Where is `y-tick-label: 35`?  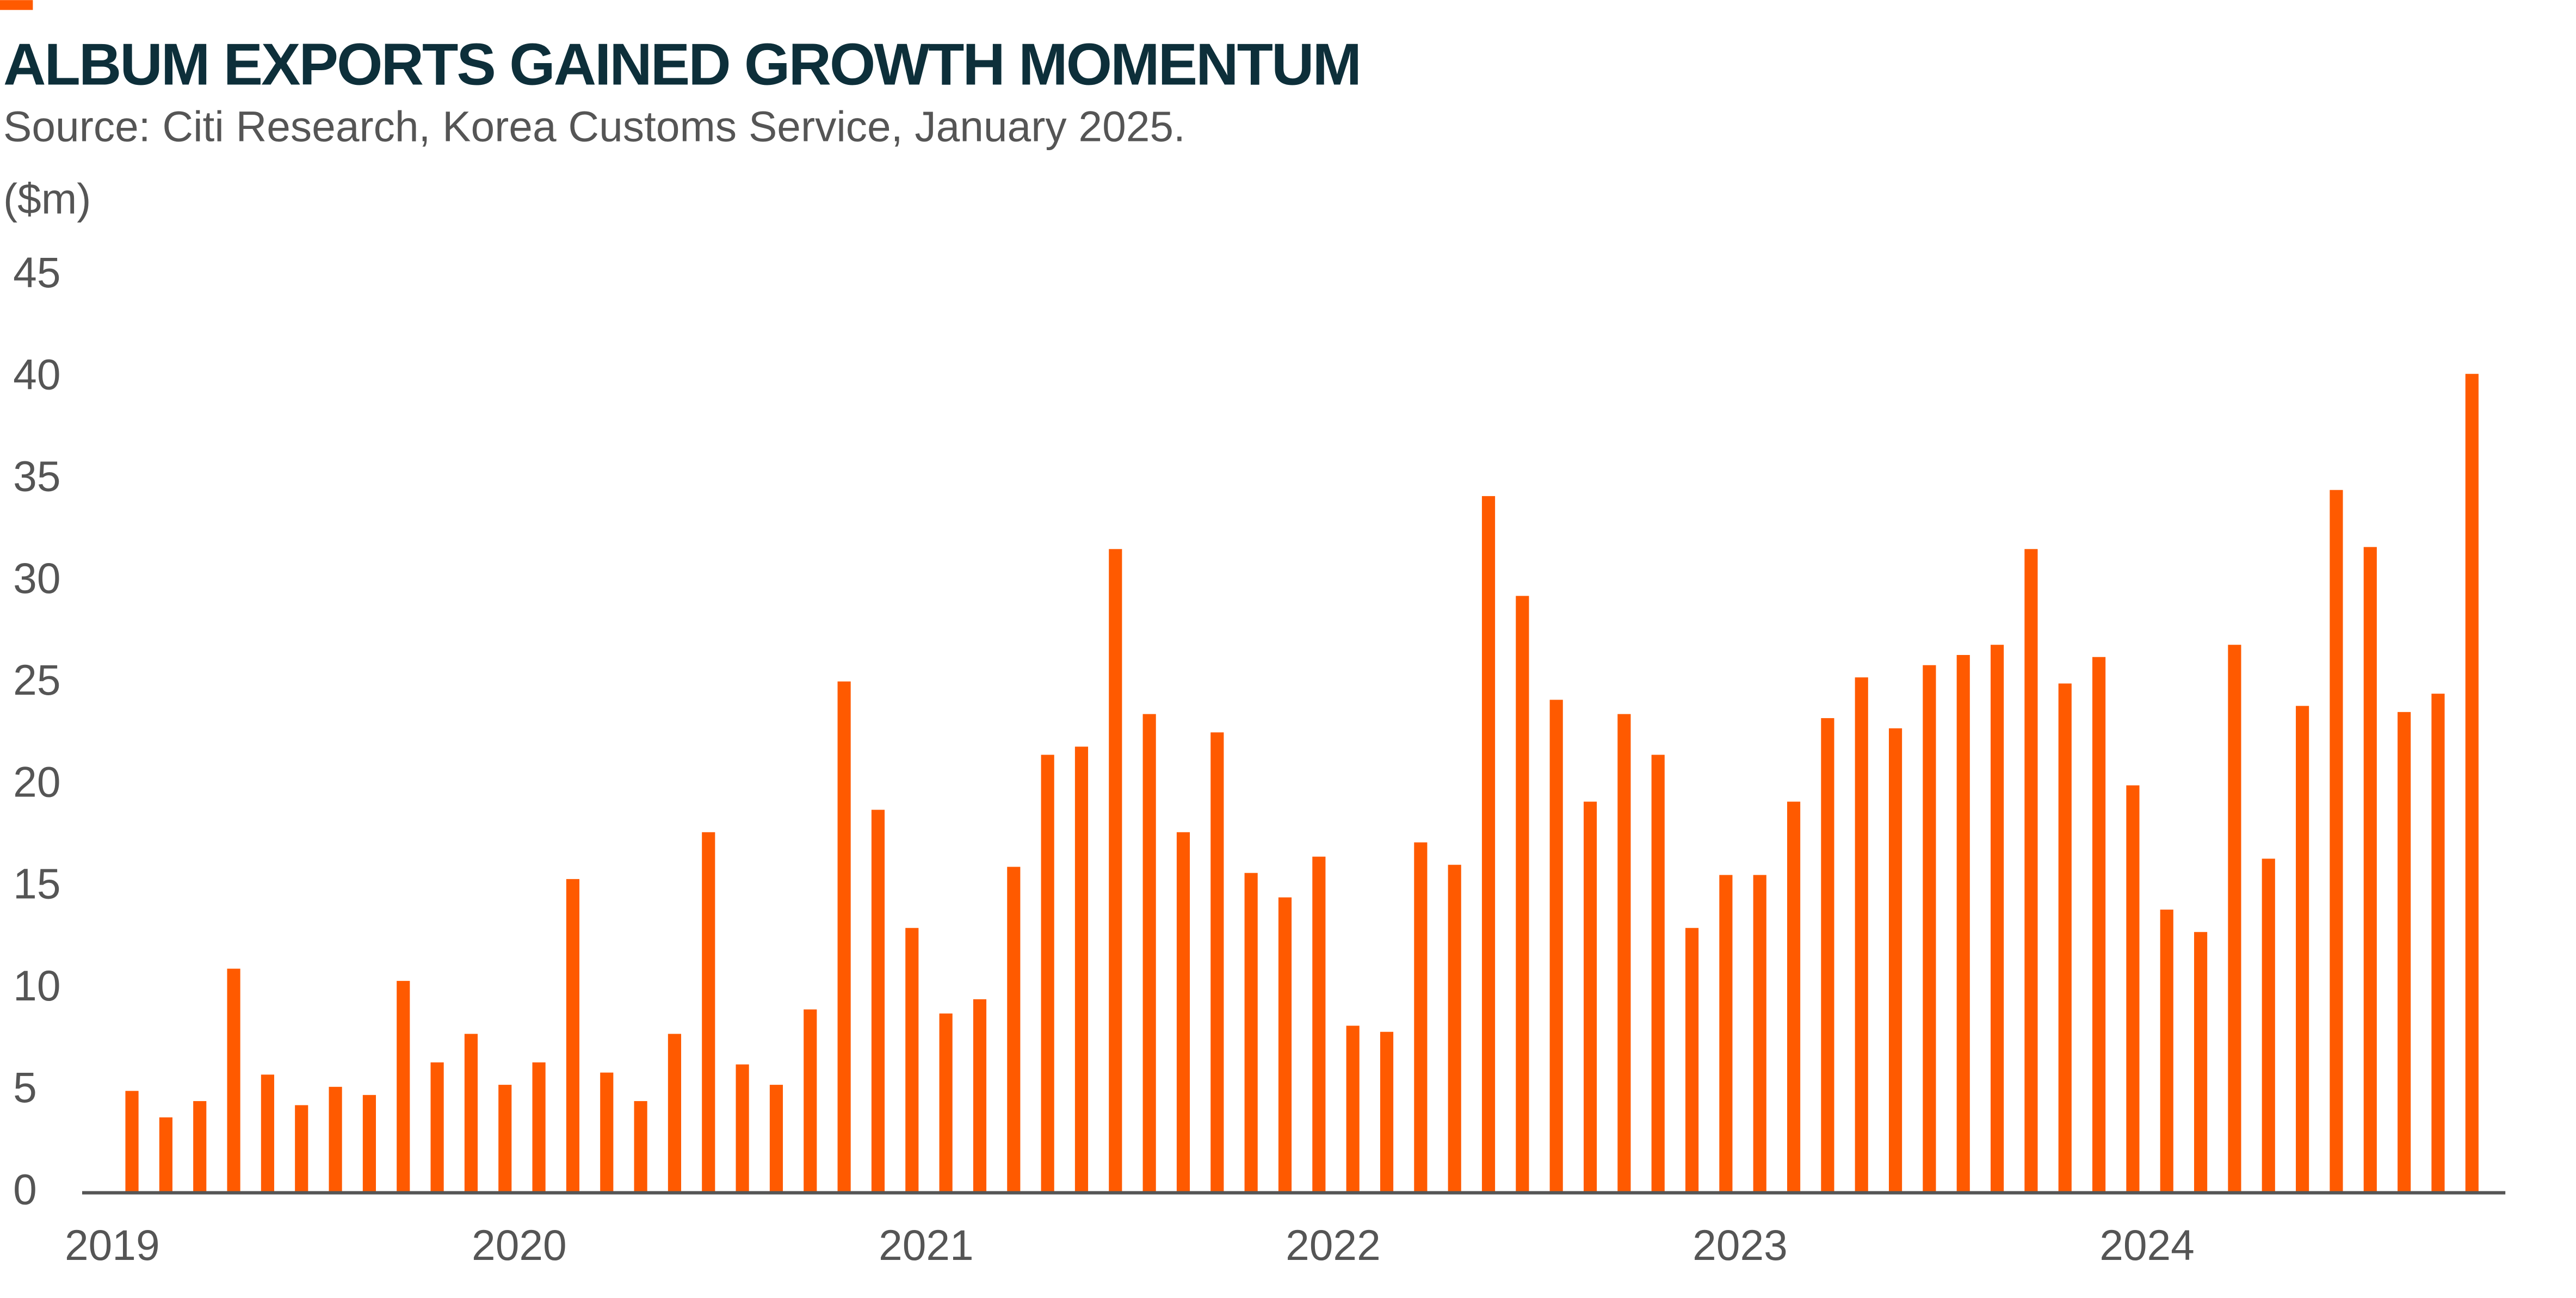
y-tick-label: 35 is located at coordinates (36, 476).